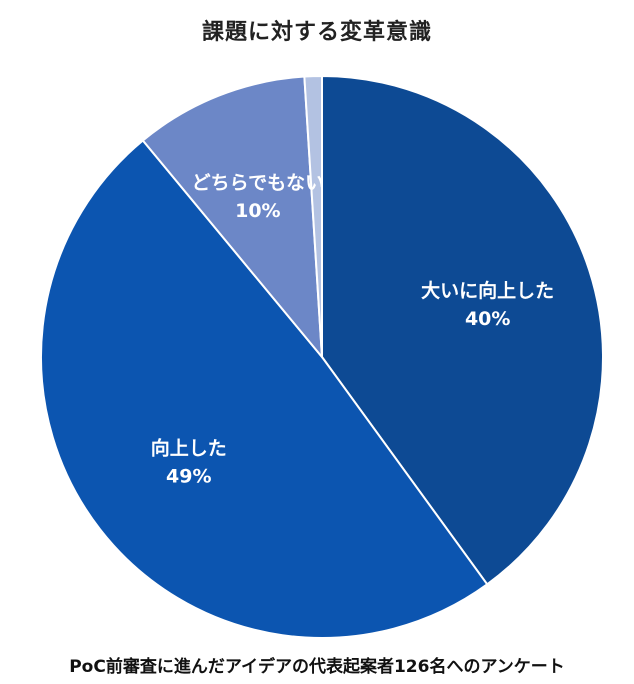 The width and height of the screenshot is (634, 684). What do you see at coordinates (189, 447) in the screenshot?
I see `slice-category-label: 向上した` at bounding box center [189, 447].